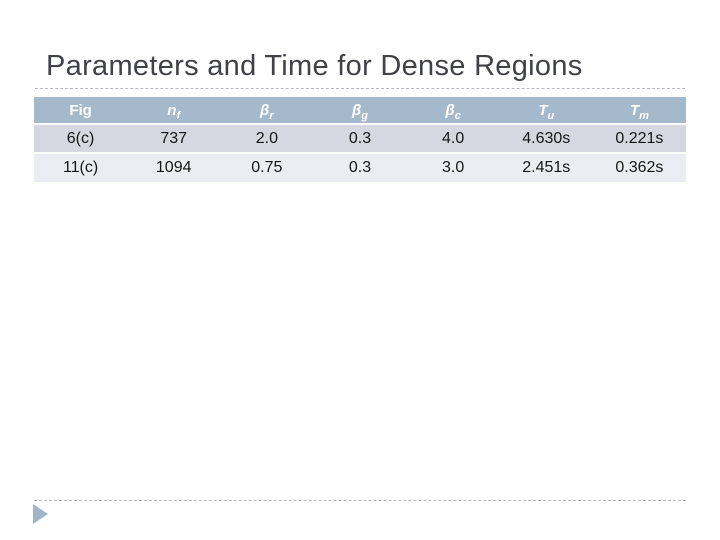 Image resolution: width=720 pixels, height=540 pixels. What do you see at coordinates (644, 115) in the screenshot?
I see `header-sub: m` at bounding box center [644, 115].